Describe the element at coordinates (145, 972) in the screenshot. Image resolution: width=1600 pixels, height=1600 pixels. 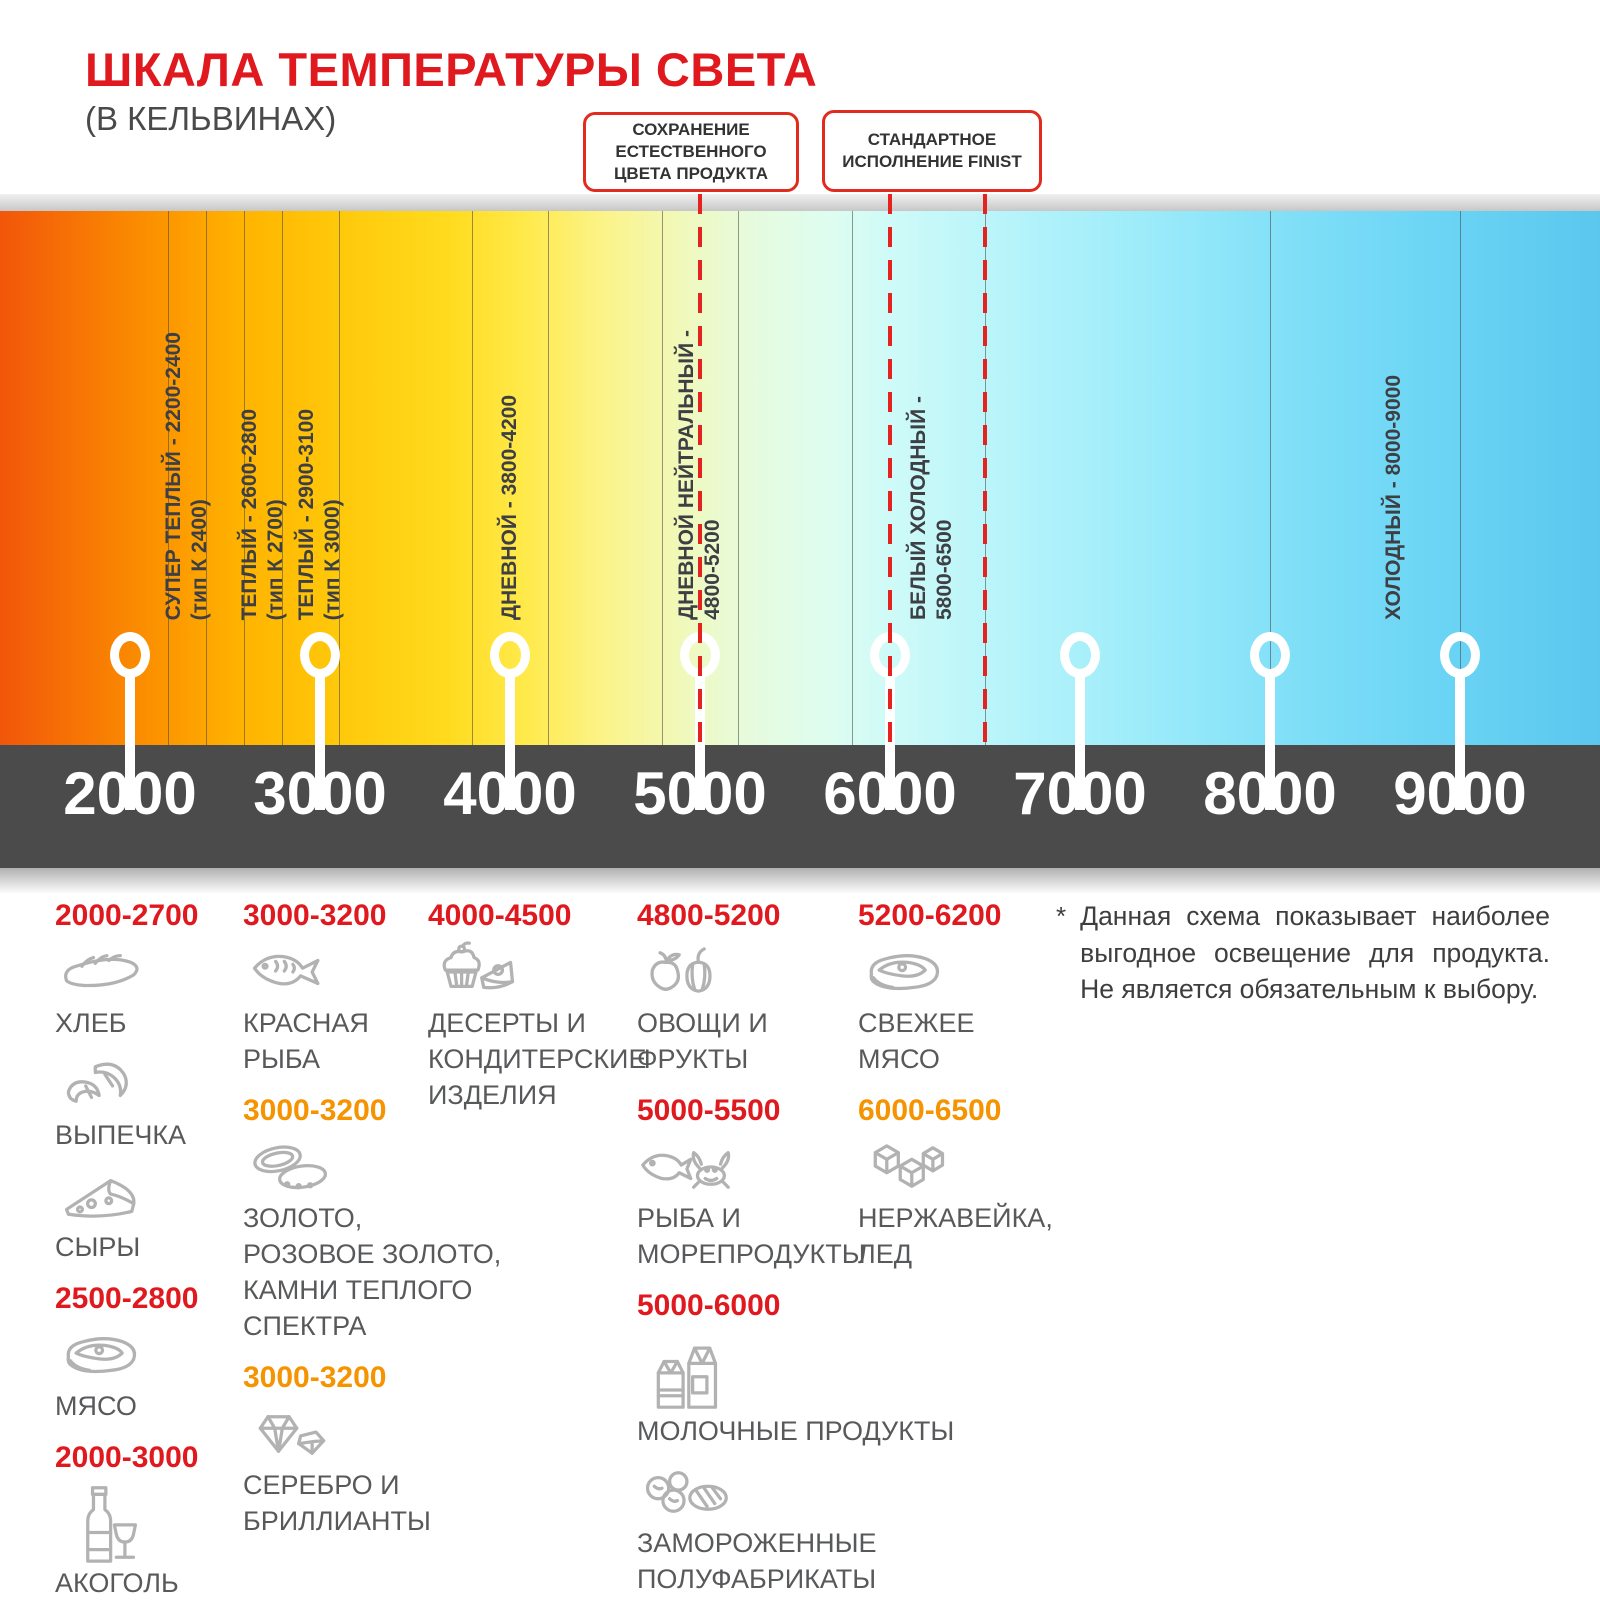
I see `bread-icon` at that location.